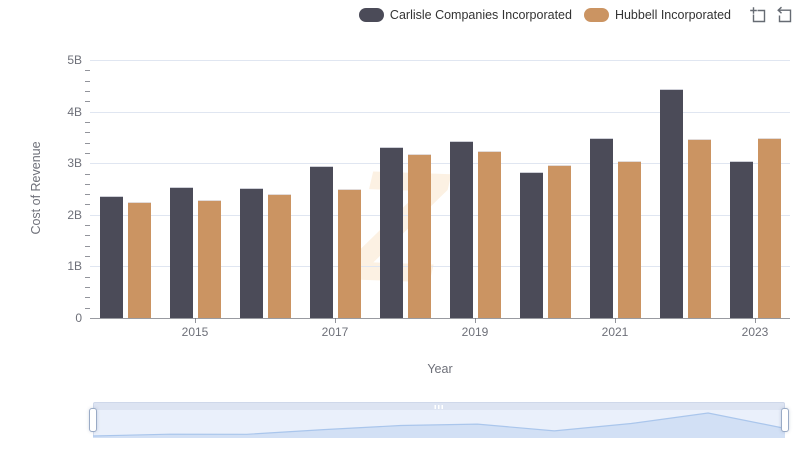 The image size is (800, 461). I want to click on zoom-select-icon, so click(757, 14).